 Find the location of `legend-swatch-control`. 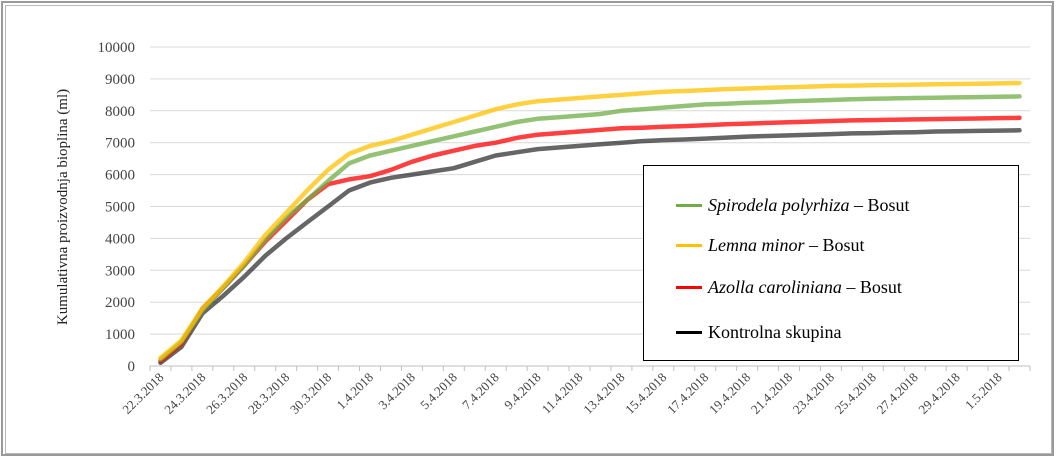

legend-swatch-control is located at coordinates (689, 332).